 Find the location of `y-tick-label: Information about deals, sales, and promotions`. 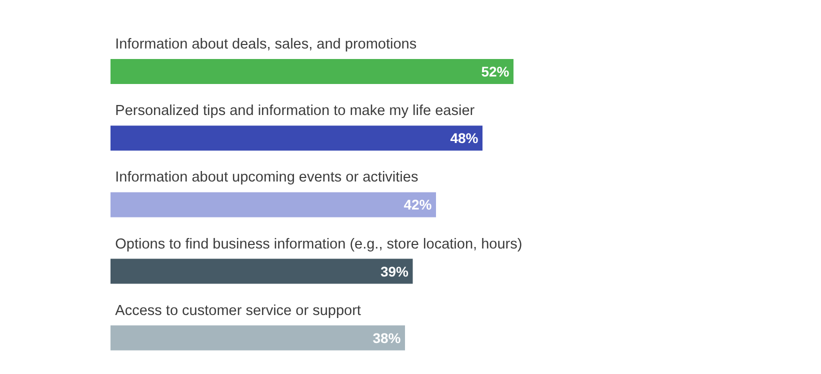

y-tick-label: Information about deals, sales, and promotions is located at coordinates (266, 44).